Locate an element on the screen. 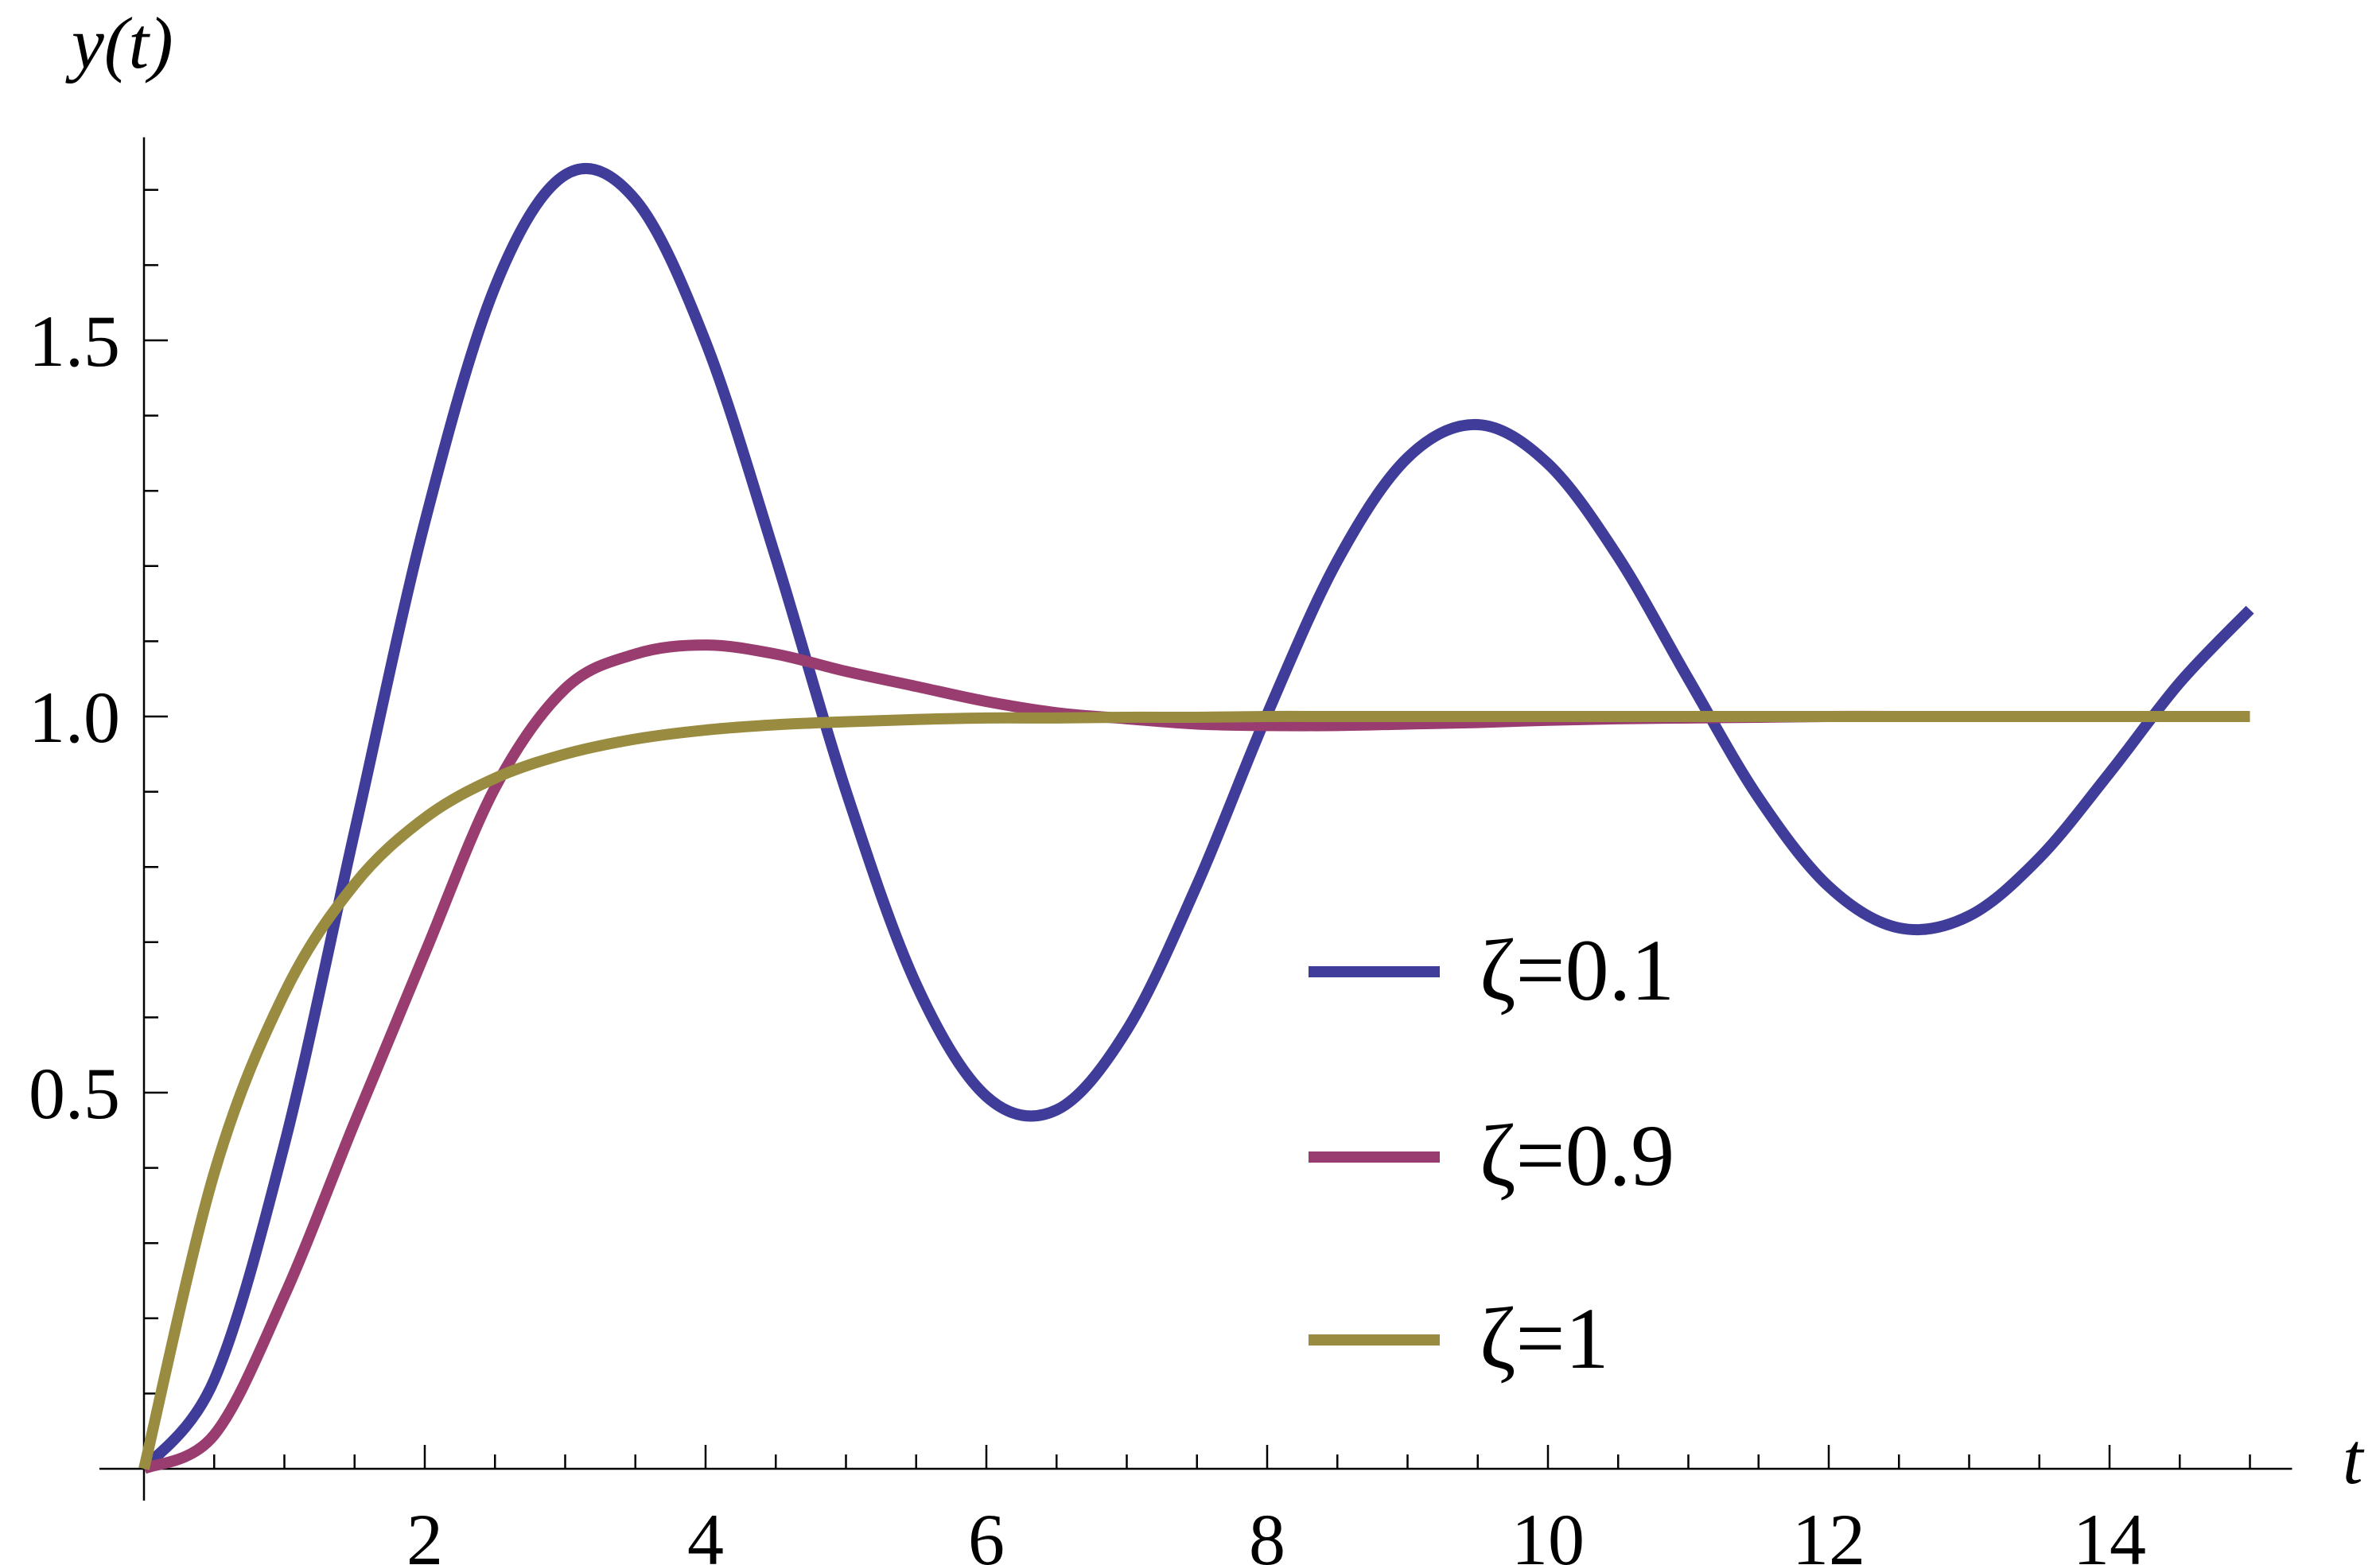 Image resolution: width=2380 pixels, height=1565 pixels. x-tick-label: 8 is located at coordinates (1267, 1532).